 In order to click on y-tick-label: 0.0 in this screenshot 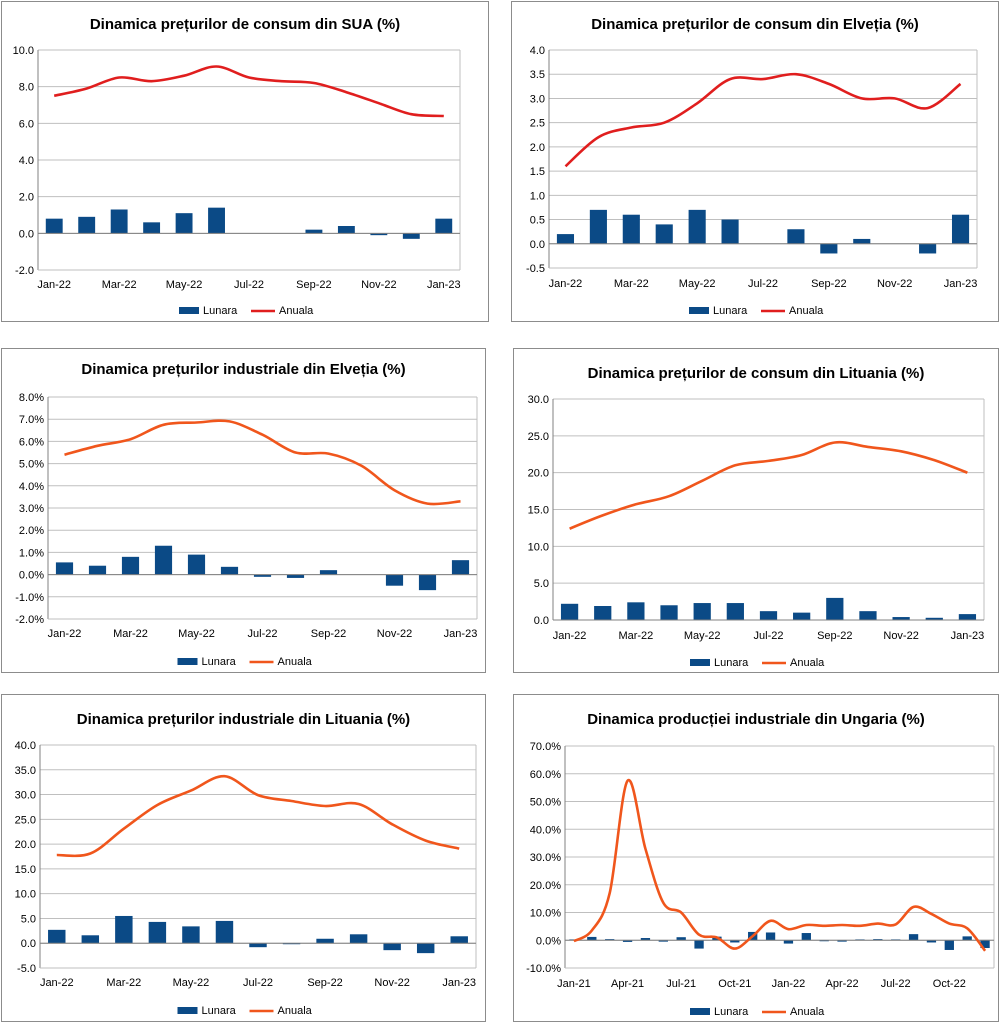, I will do `click(537, 245)`.